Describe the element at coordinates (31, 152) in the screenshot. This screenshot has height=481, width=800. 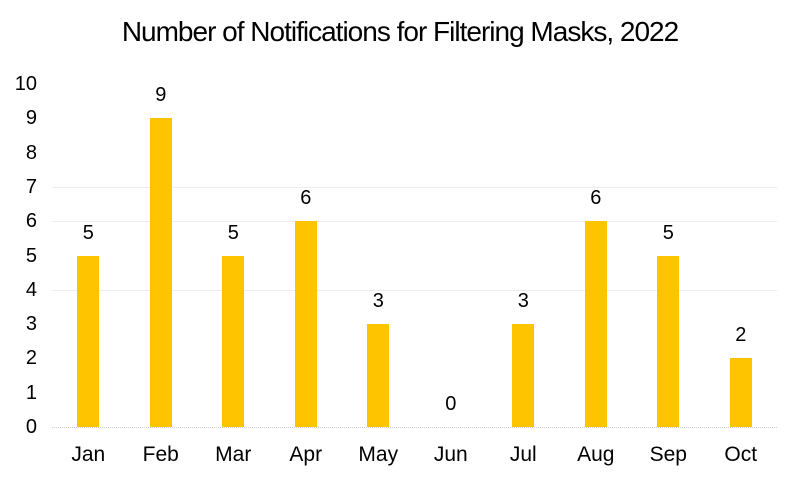
I see `y-axis-tick-label: 8` at that location.